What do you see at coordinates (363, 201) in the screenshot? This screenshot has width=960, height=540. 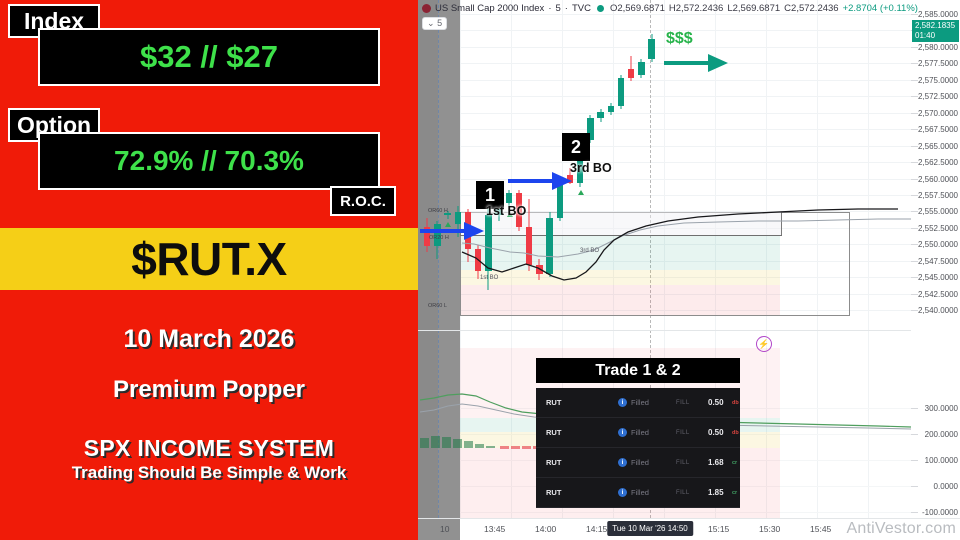 I see `roc-tag: R.O.C.` at bounding box center [363, 201].